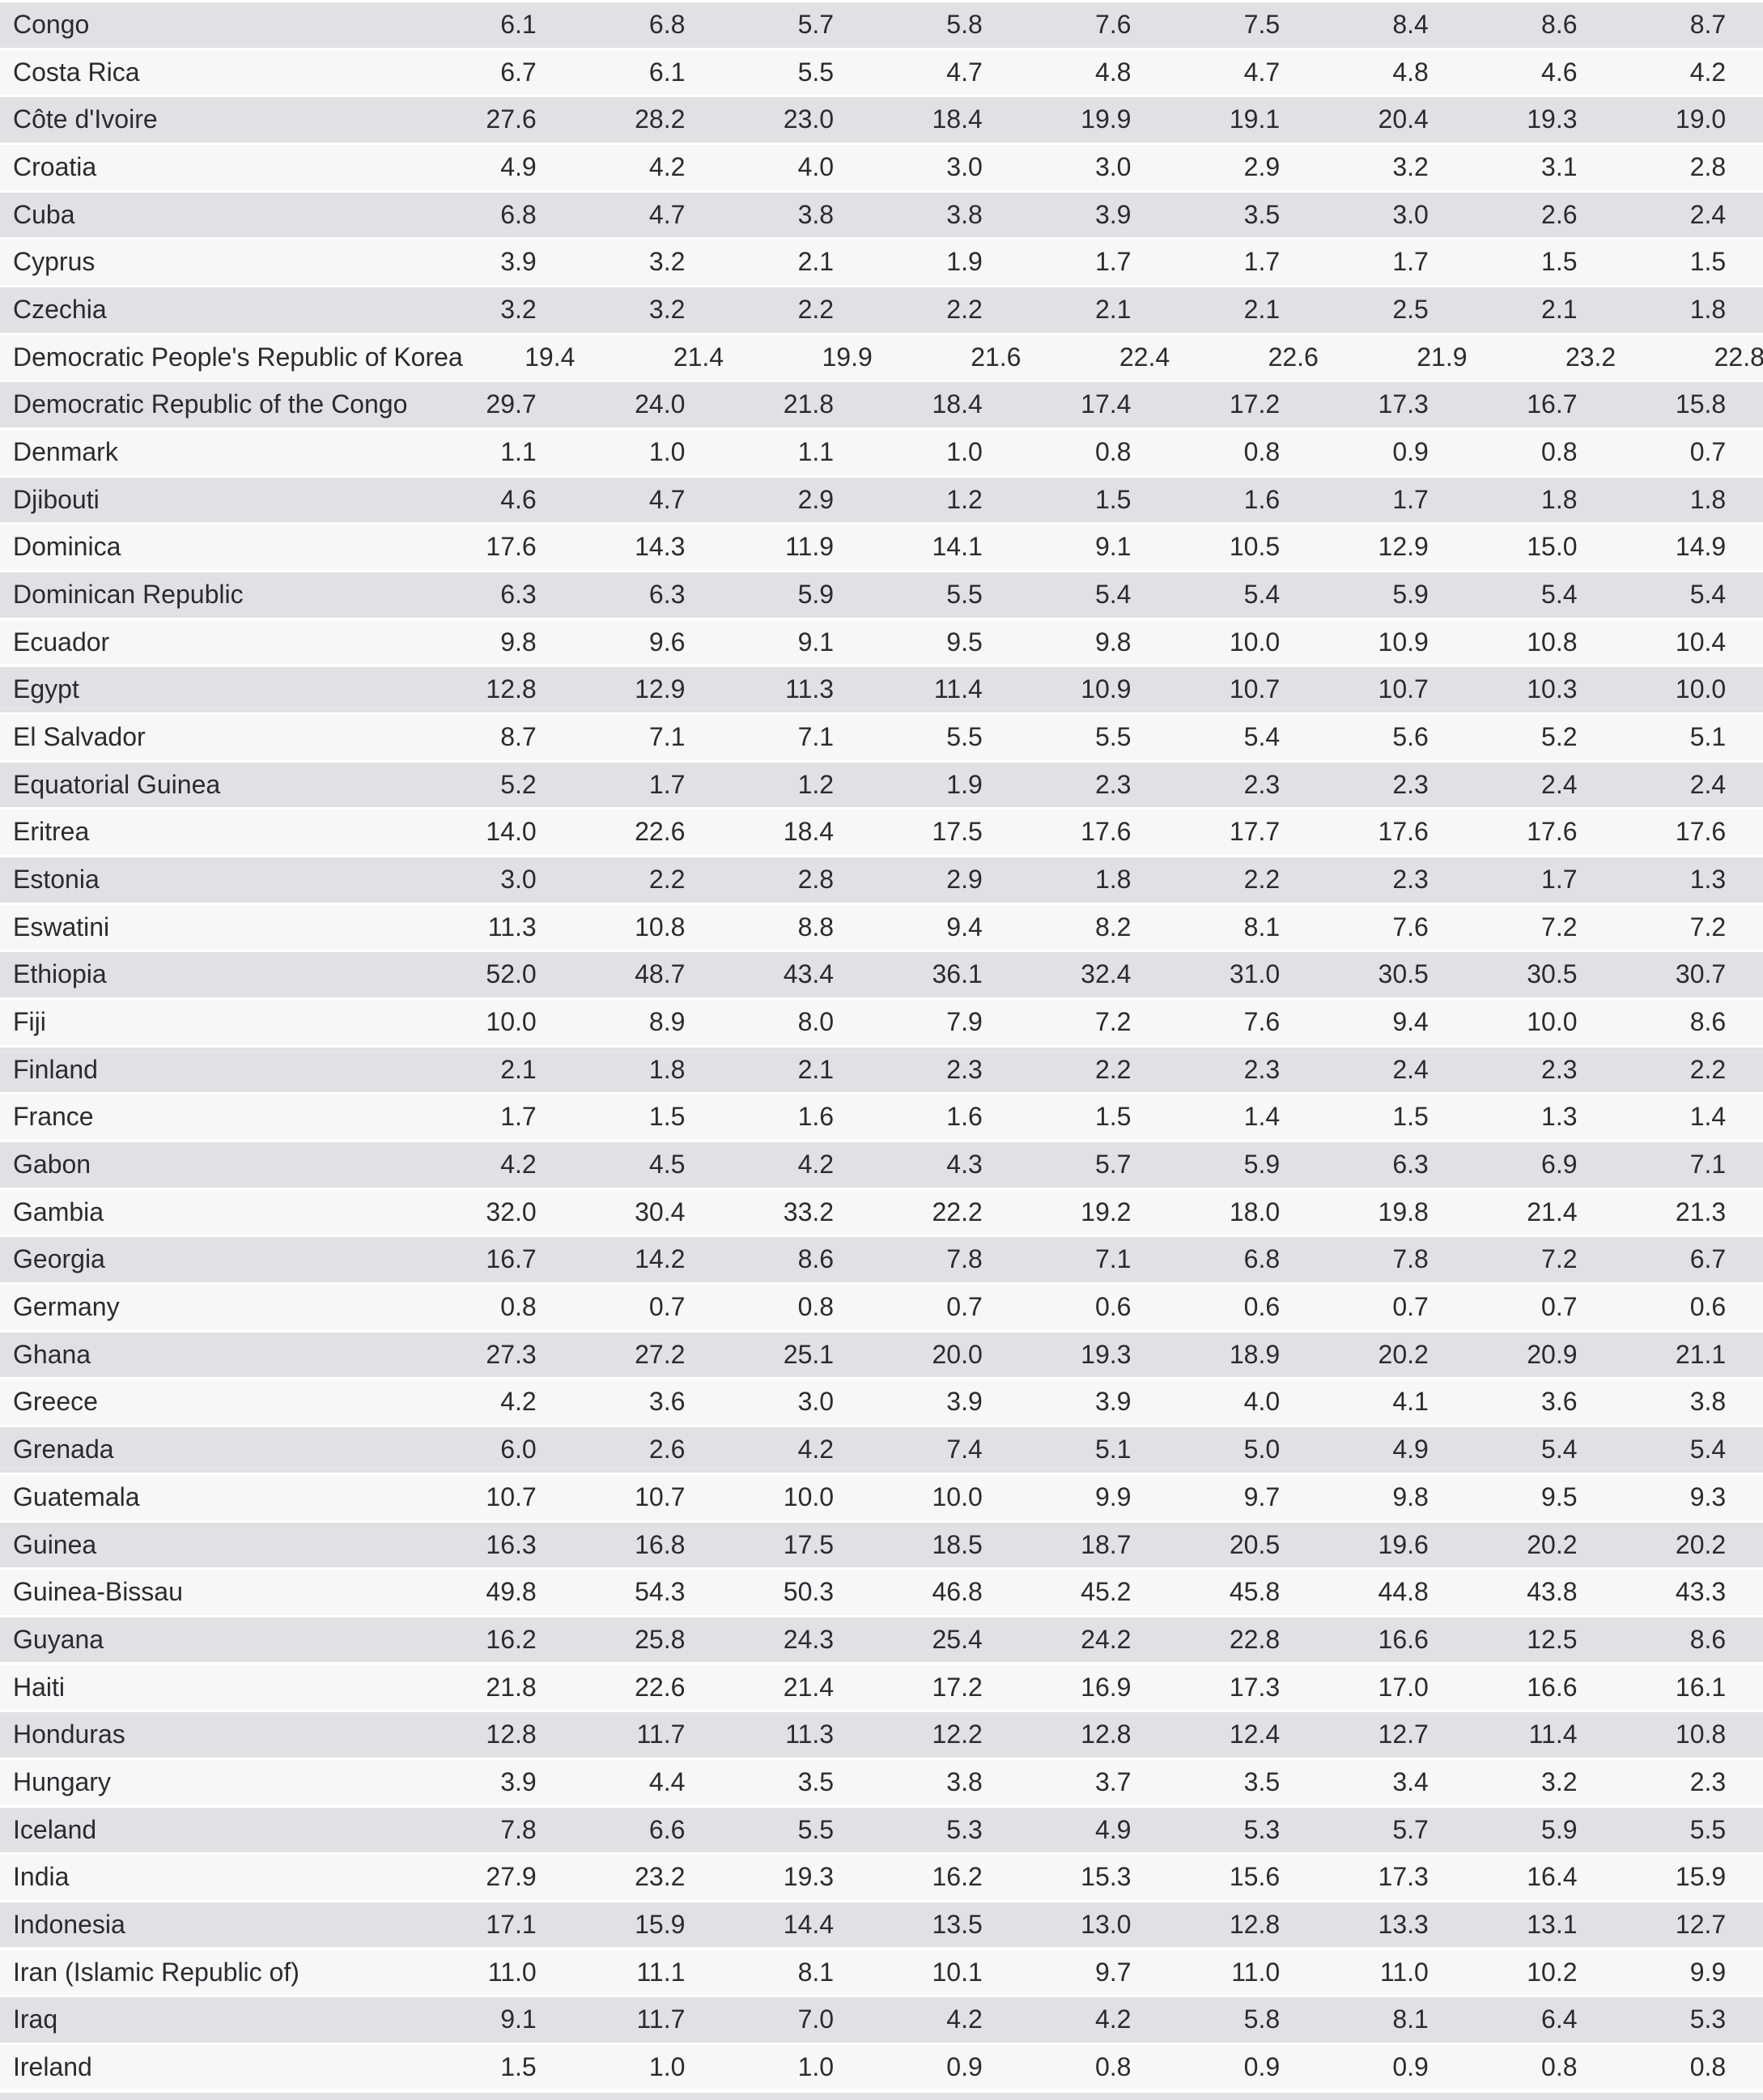 This screenshot has width=1763, height=2100. What do you see at coordinates (54, 262) in the screenshot?
I see `country-name-cell: Cyprus` at bounding box center [54, 262].